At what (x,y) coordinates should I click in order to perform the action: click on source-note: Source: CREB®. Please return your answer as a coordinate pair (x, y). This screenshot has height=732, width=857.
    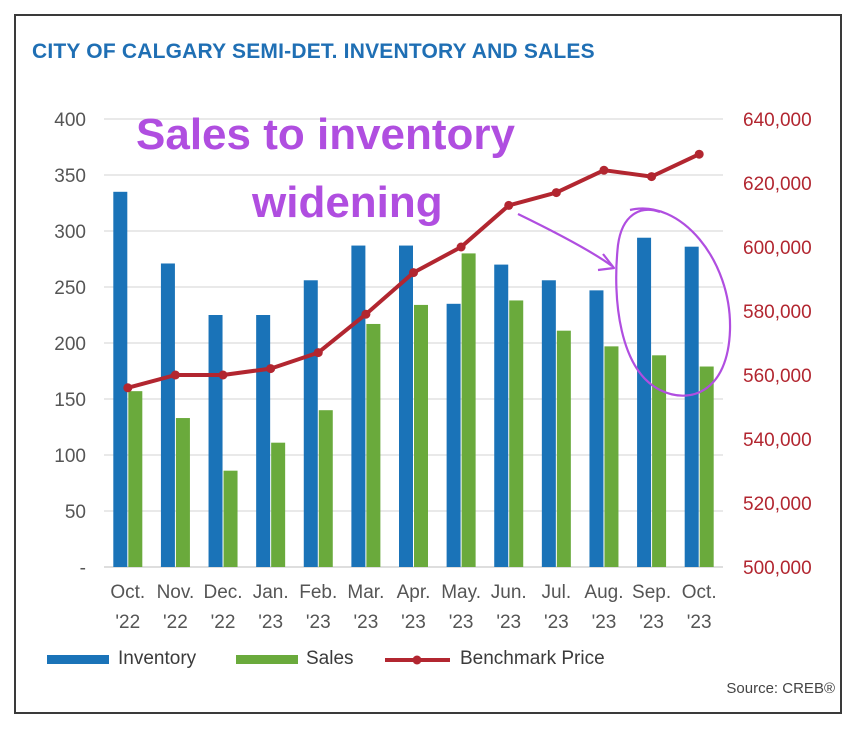
    Looking at the image, I should click on (780, 688).